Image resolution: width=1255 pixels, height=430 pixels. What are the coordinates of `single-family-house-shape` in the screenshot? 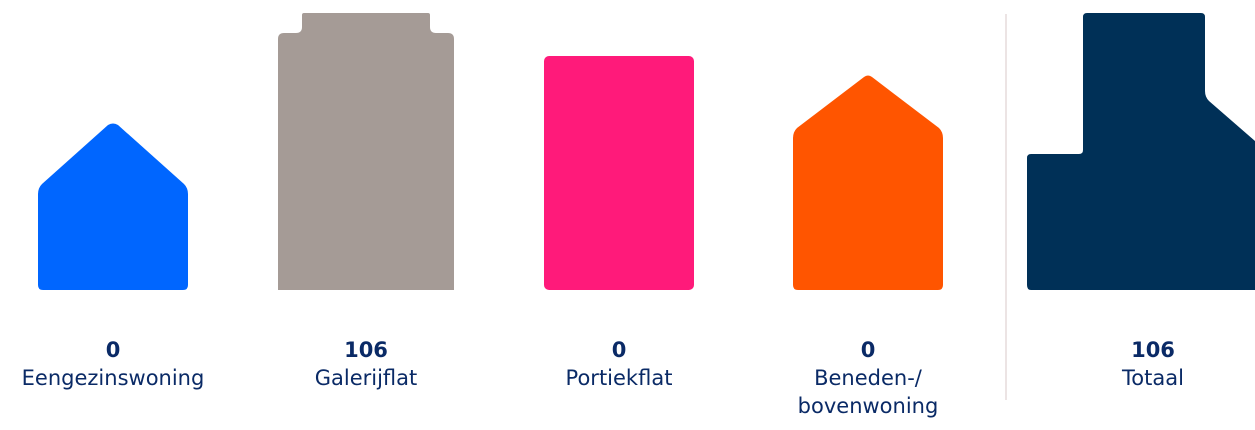 It's located at (113, 206).